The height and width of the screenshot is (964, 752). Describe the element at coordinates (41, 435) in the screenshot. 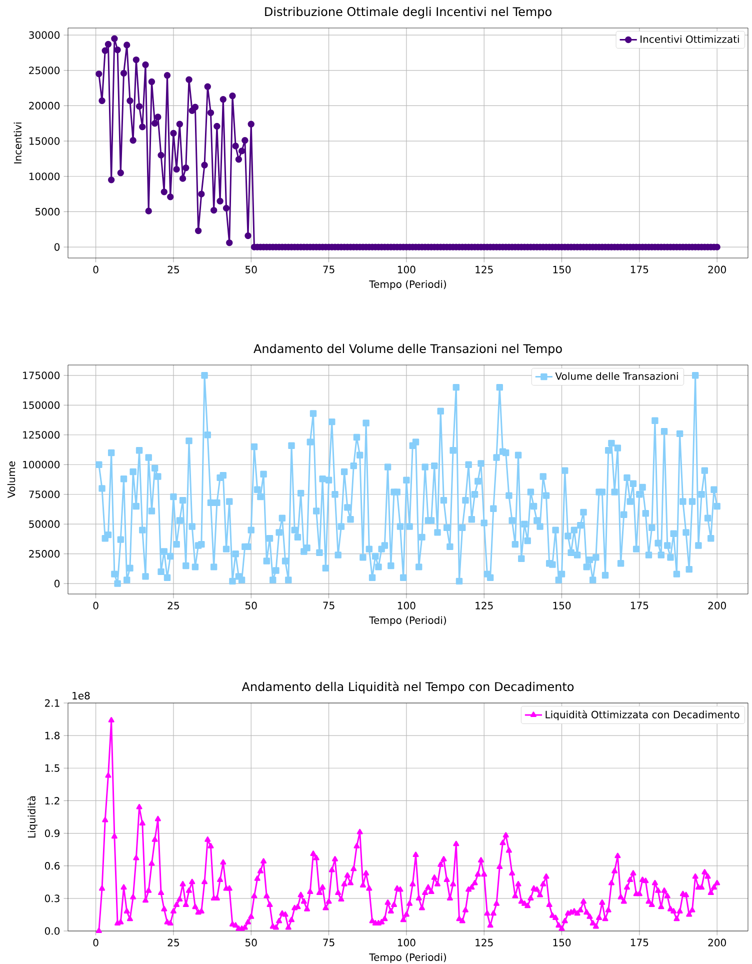

I see `y-tick-label: 125000` at that location.